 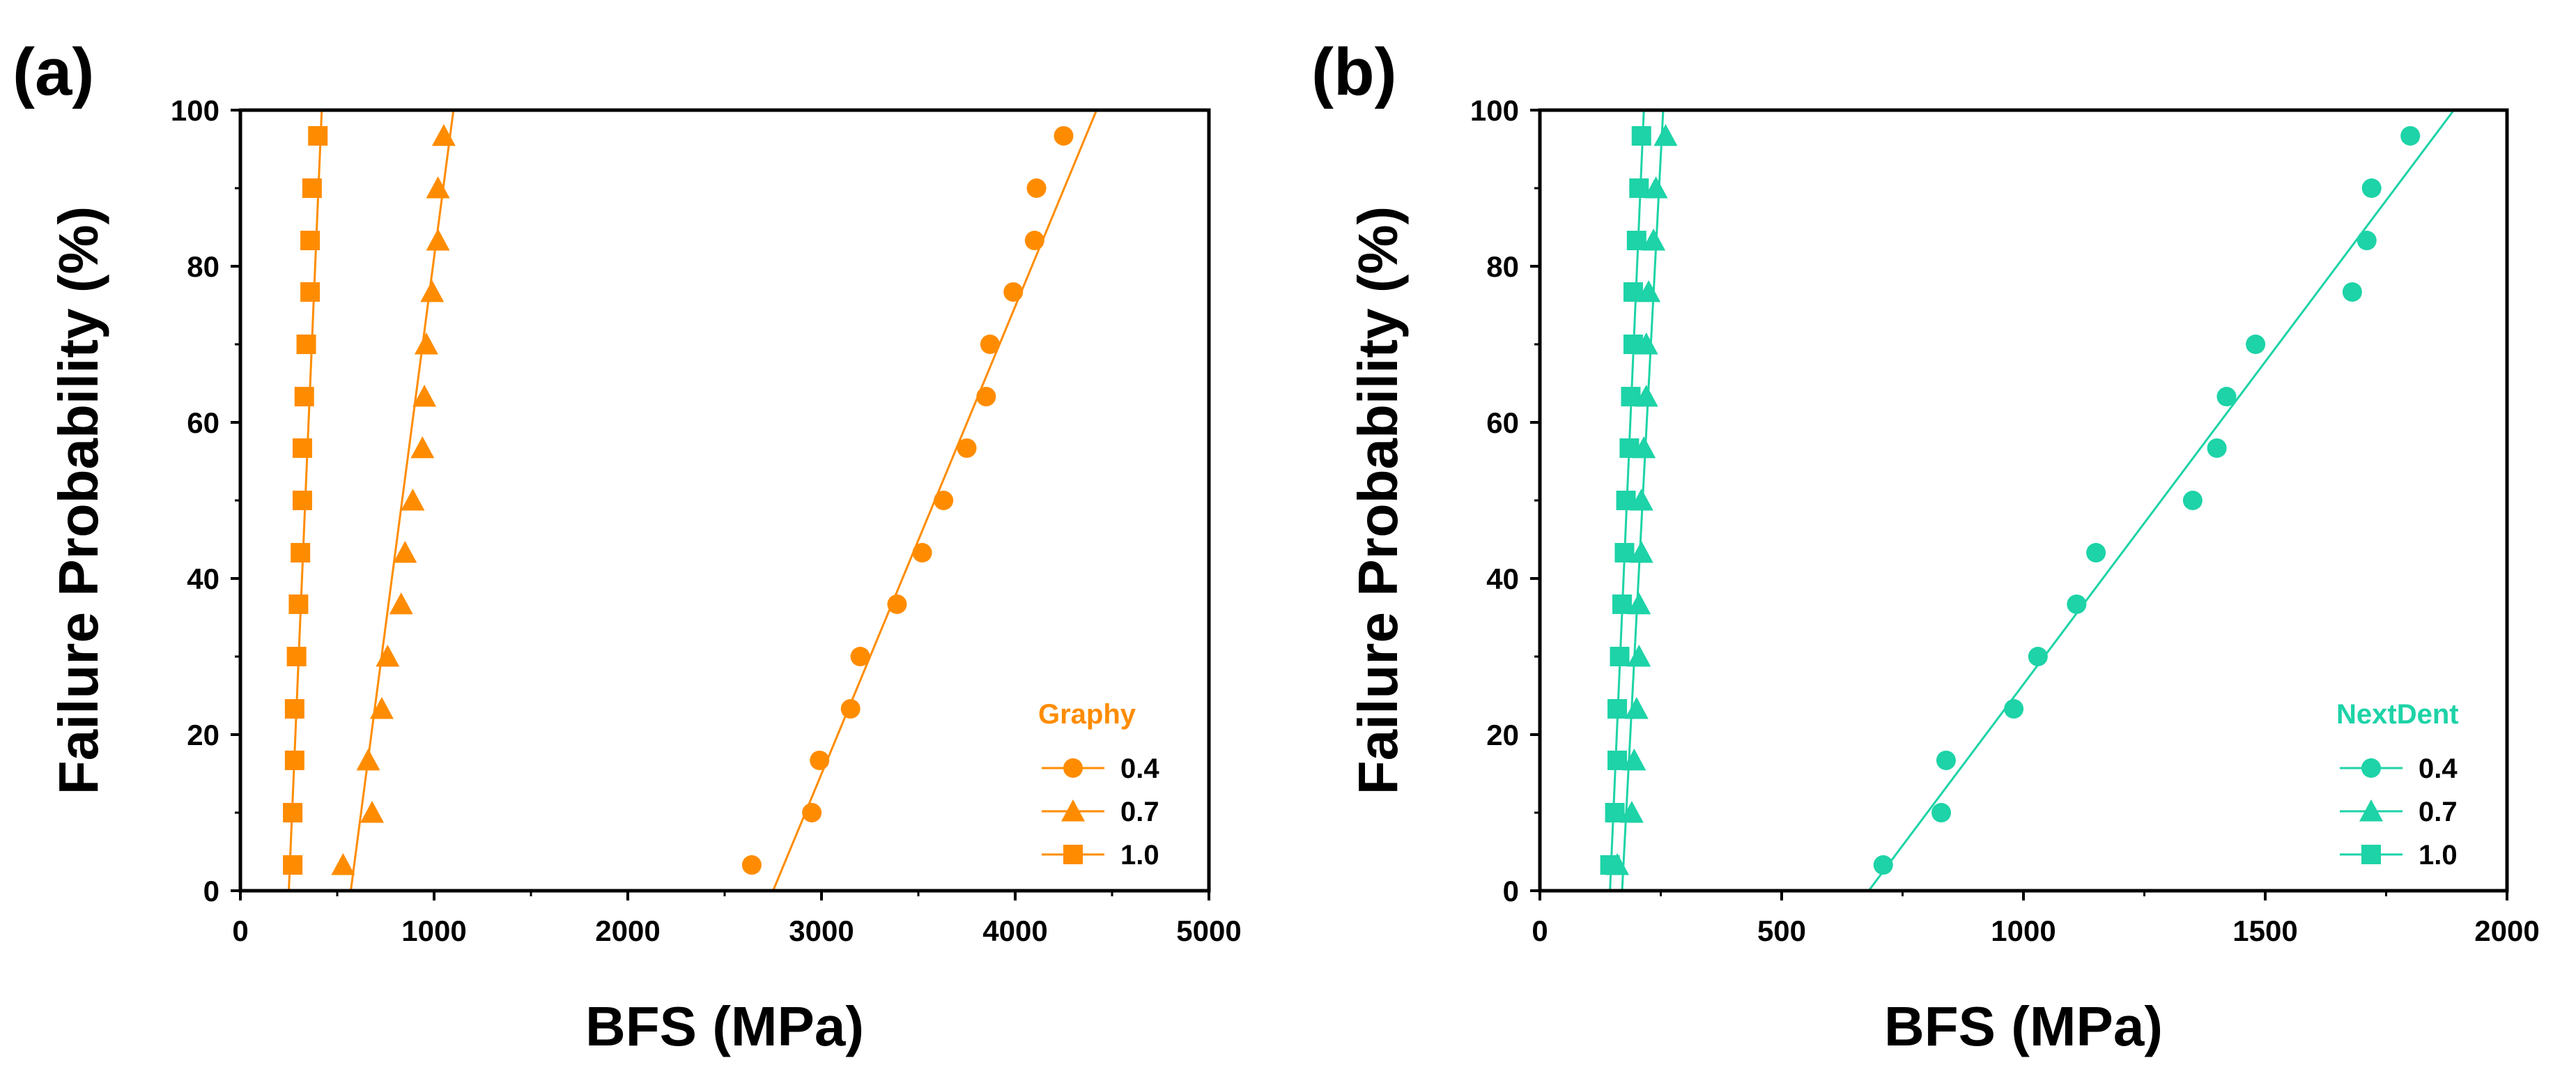 I want to click on legend: Graphy 0.4 0.7 1.0, so click(x=1098, y=785).